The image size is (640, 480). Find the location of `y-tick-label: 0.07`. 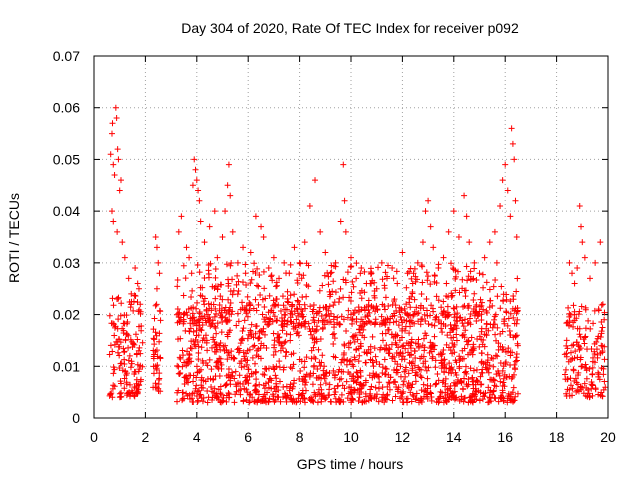

y-tick-label: 0.07 is located at coordinates (66, 56).